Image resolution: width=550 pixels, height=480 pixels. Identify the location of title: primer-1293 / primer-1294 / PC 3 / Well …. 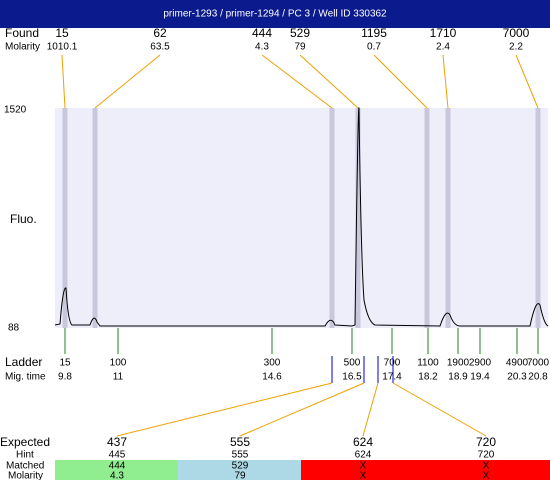
(275, 14).